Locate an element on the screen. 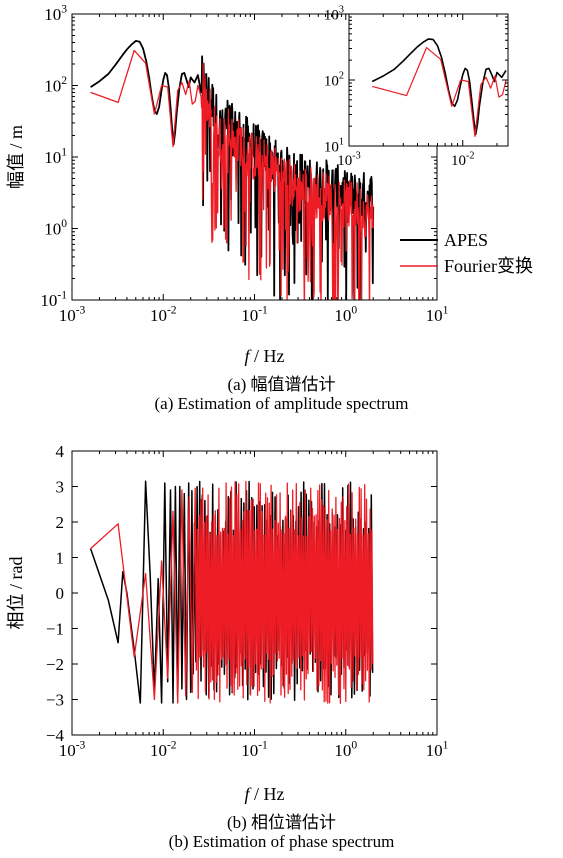 The image size is (563, 858). inset-y-tick-label: 10² is located at coordinates (334, 80).